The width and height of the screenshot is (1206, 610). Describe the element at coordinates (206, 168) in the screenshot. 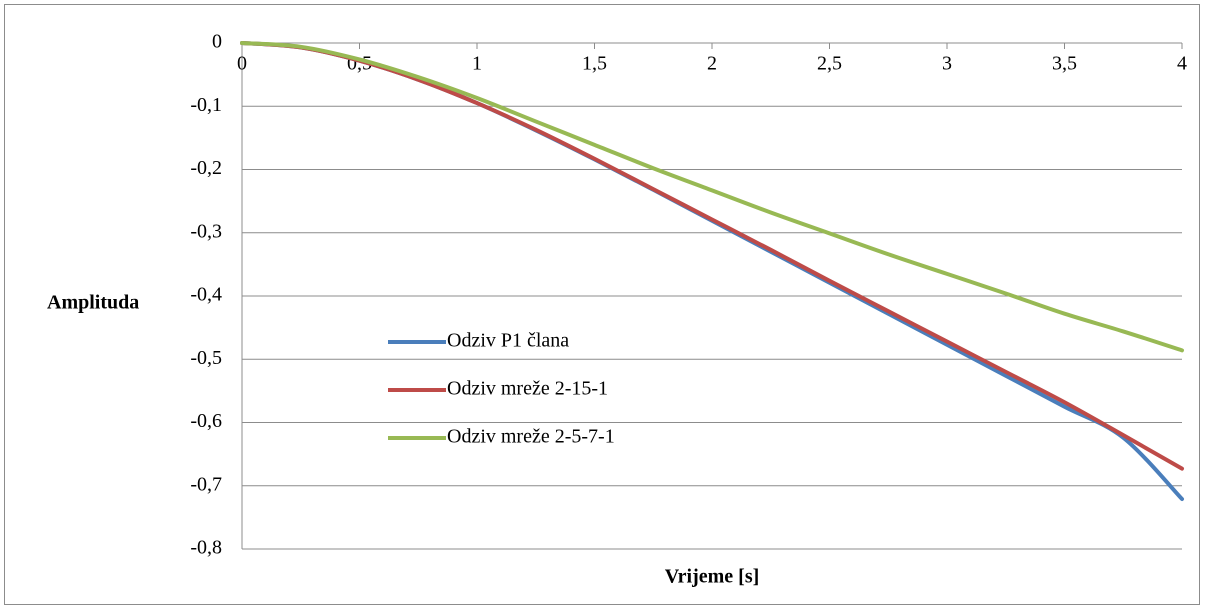

I see `y-tick-label: -0,2` at that location.